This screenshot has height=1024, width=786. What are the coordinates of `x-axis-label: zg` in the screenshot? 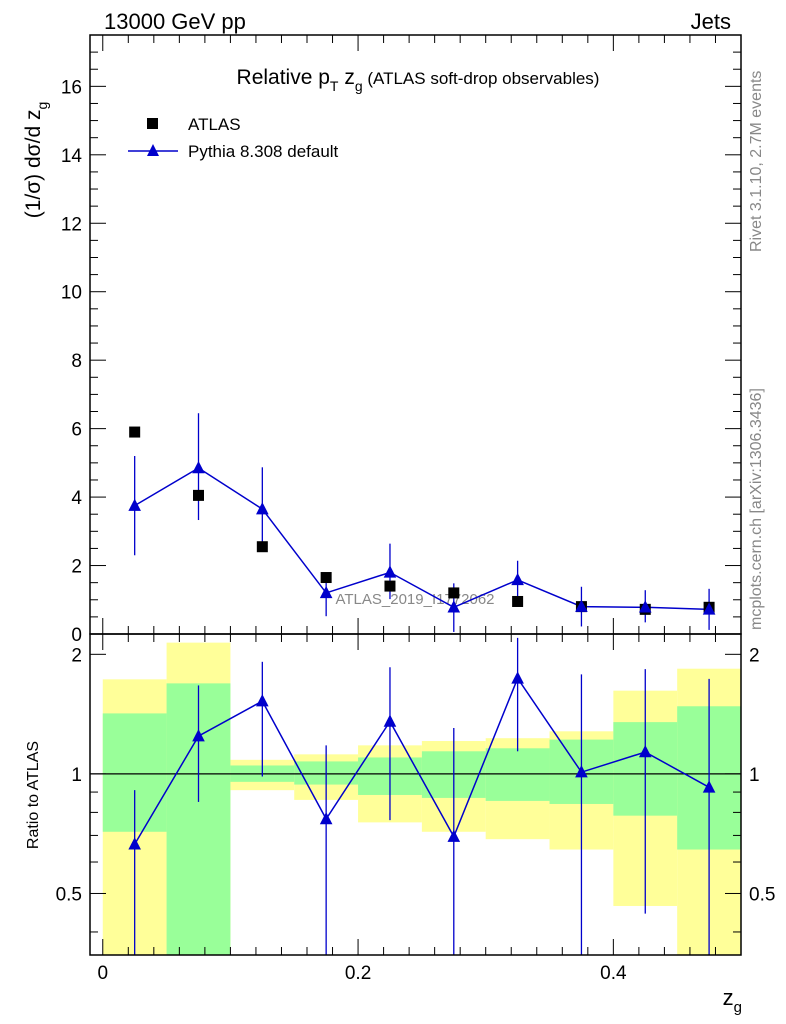 It's located at (732, 1000).